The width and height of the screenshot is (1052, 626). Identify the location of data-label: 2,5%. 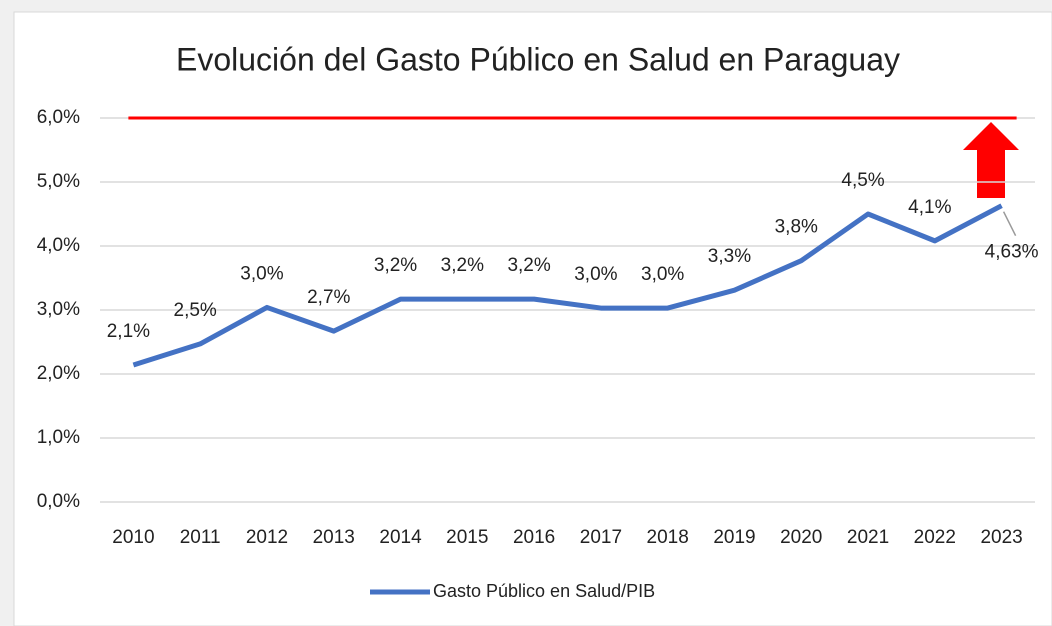
(195, 310).